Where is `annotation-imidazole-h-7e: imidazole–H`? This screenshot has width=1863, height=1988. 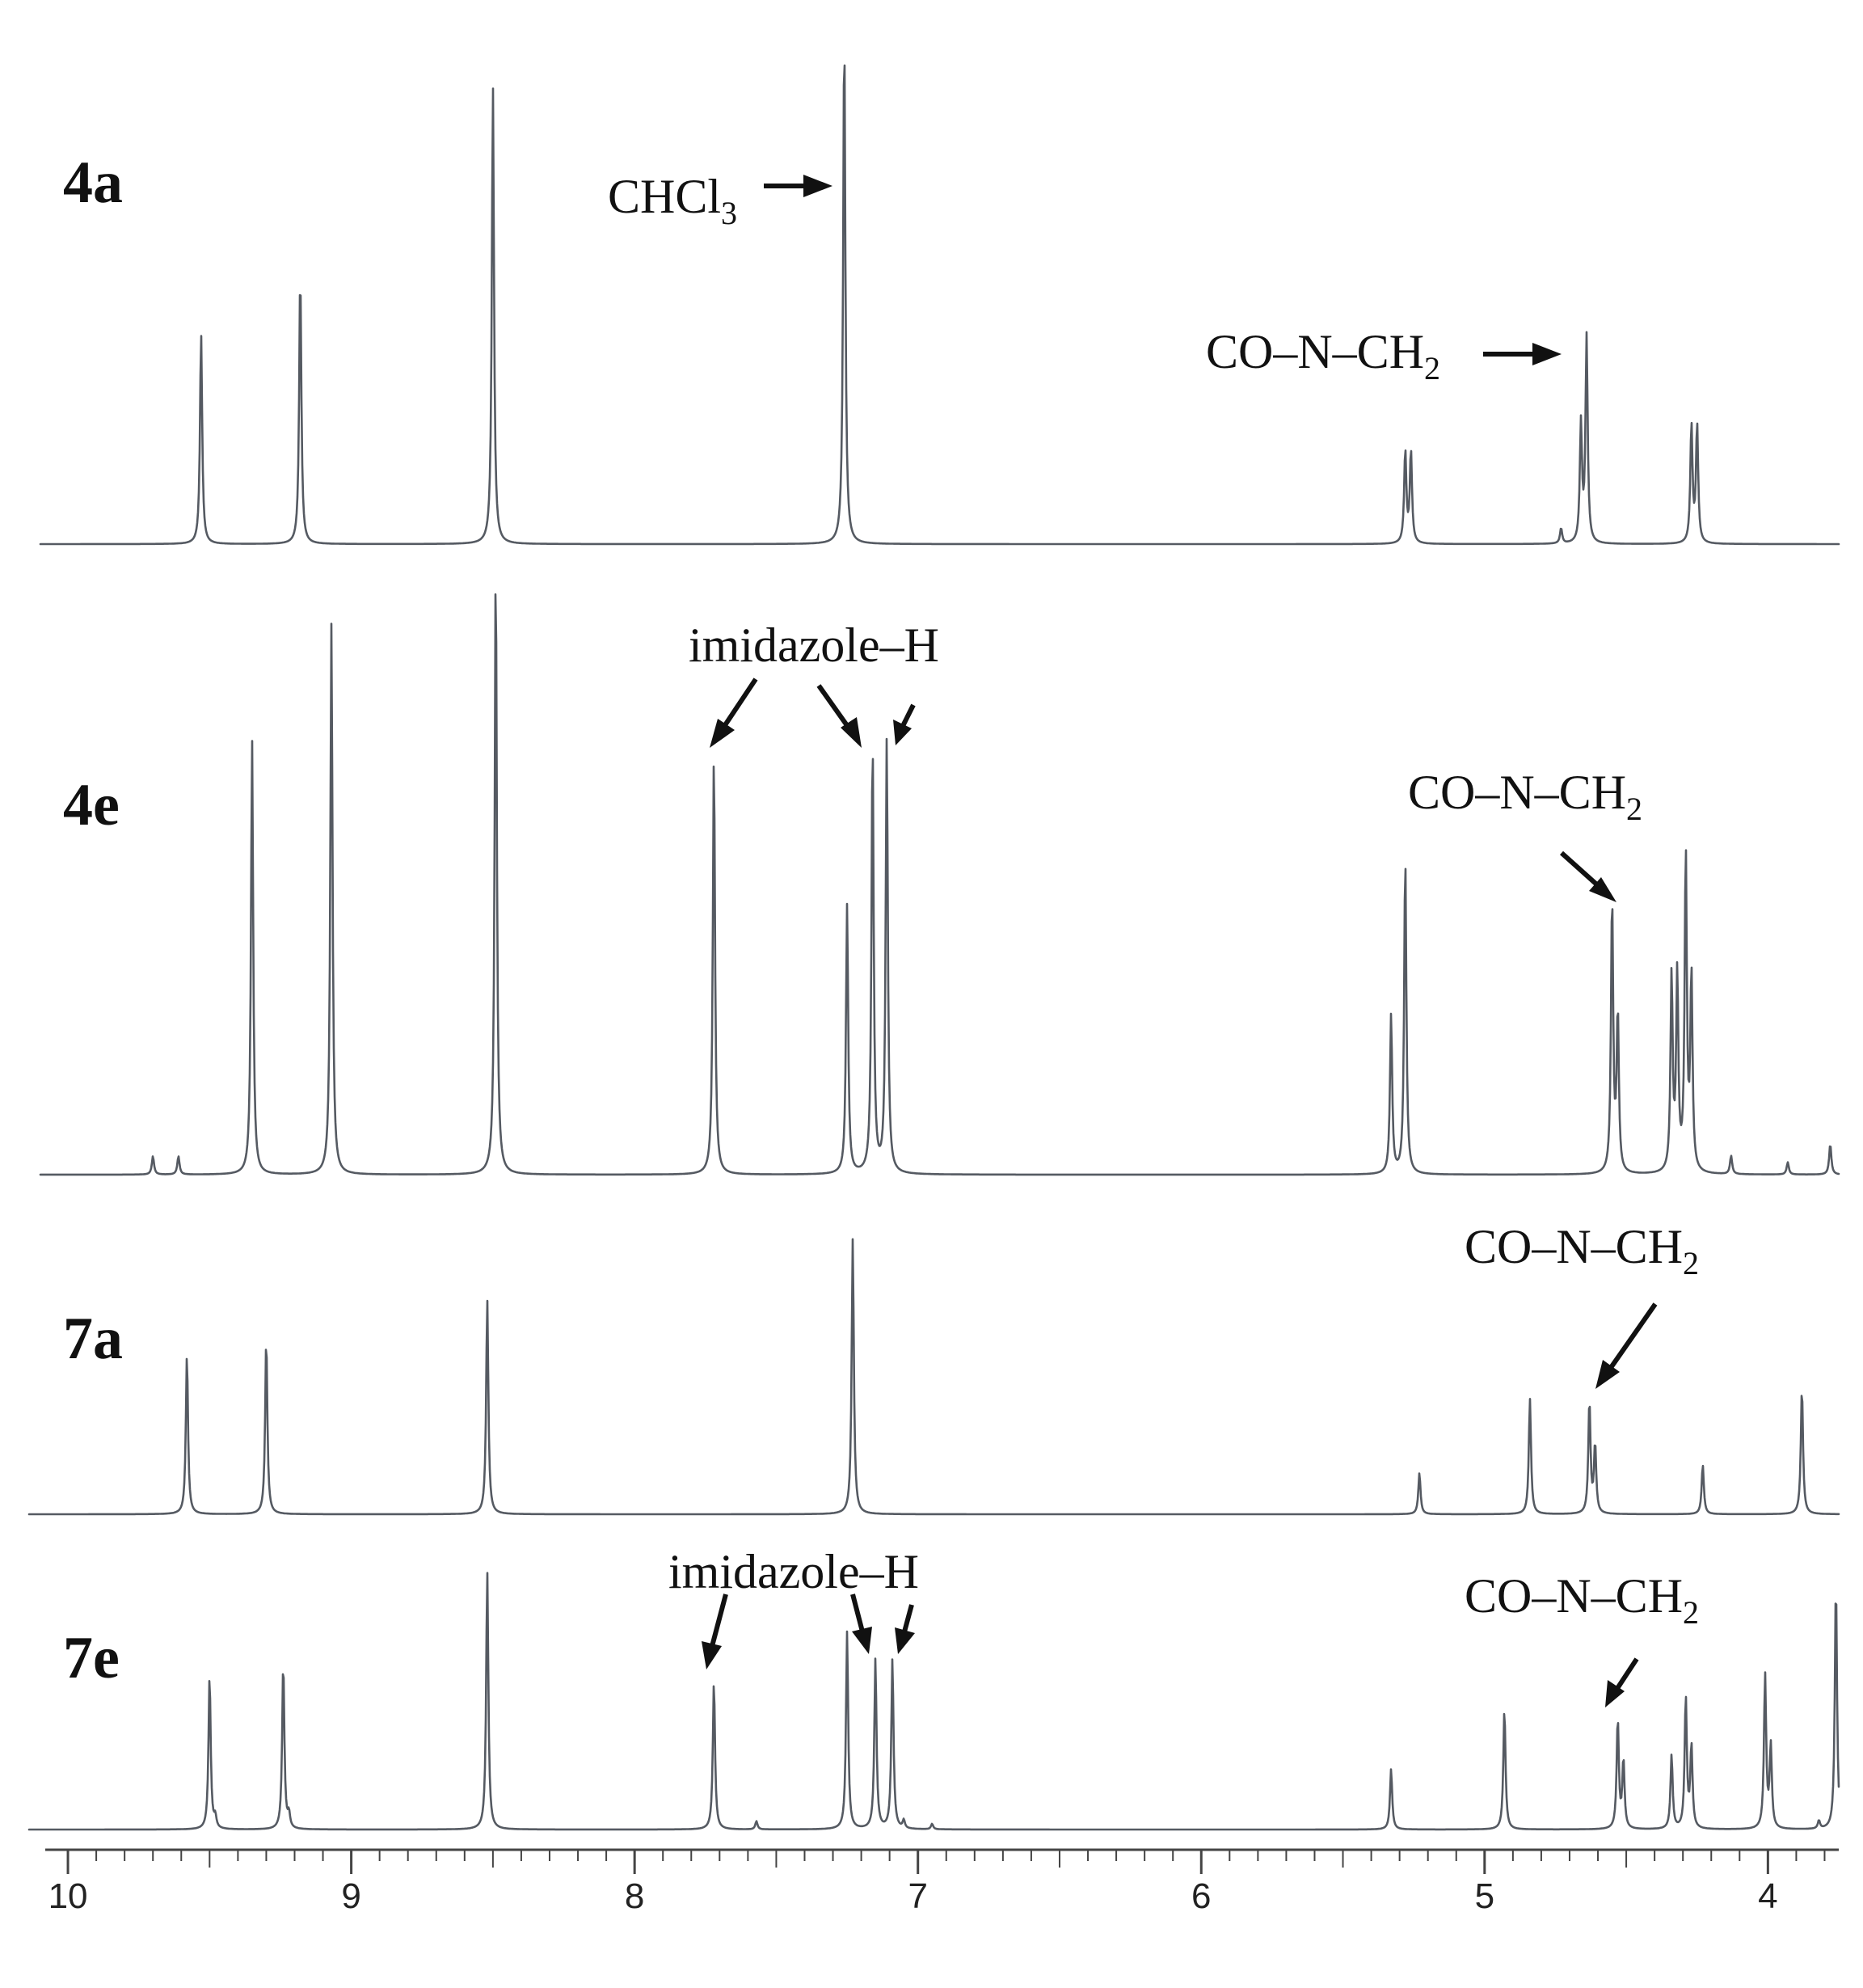
annotation-imidazole-h-7e: imidazole–H is located at coordinates (793, 1571).